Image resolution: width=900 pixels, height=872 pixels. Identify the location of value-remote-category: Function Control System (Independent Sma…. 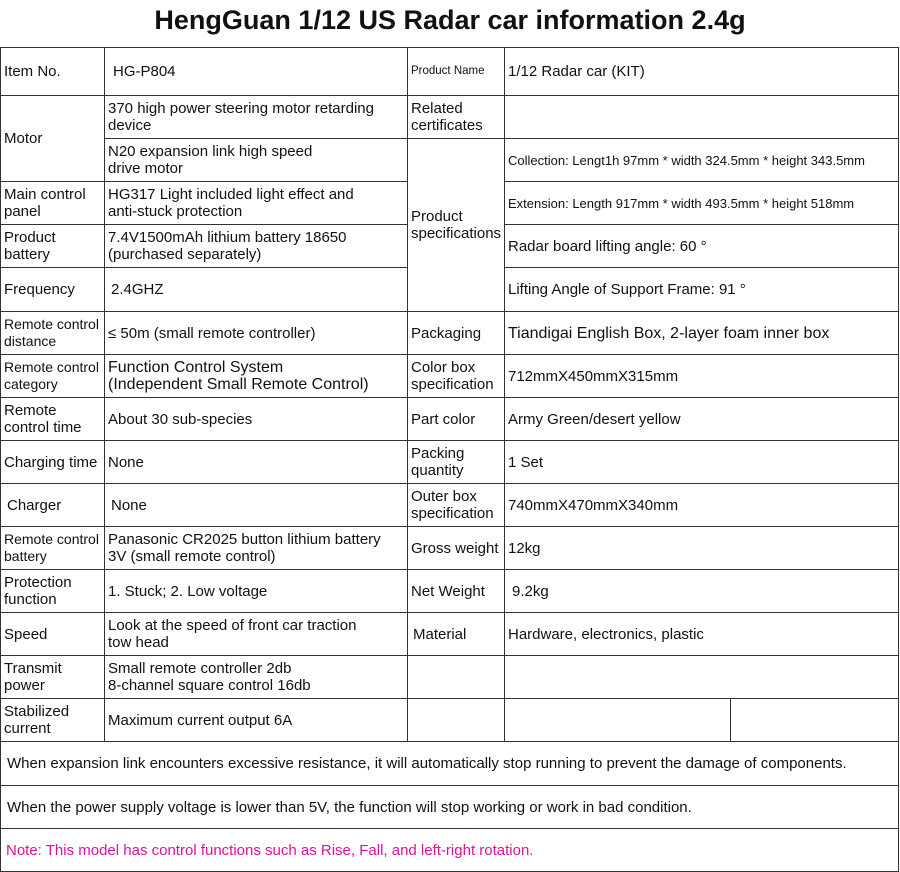
(255, 375).